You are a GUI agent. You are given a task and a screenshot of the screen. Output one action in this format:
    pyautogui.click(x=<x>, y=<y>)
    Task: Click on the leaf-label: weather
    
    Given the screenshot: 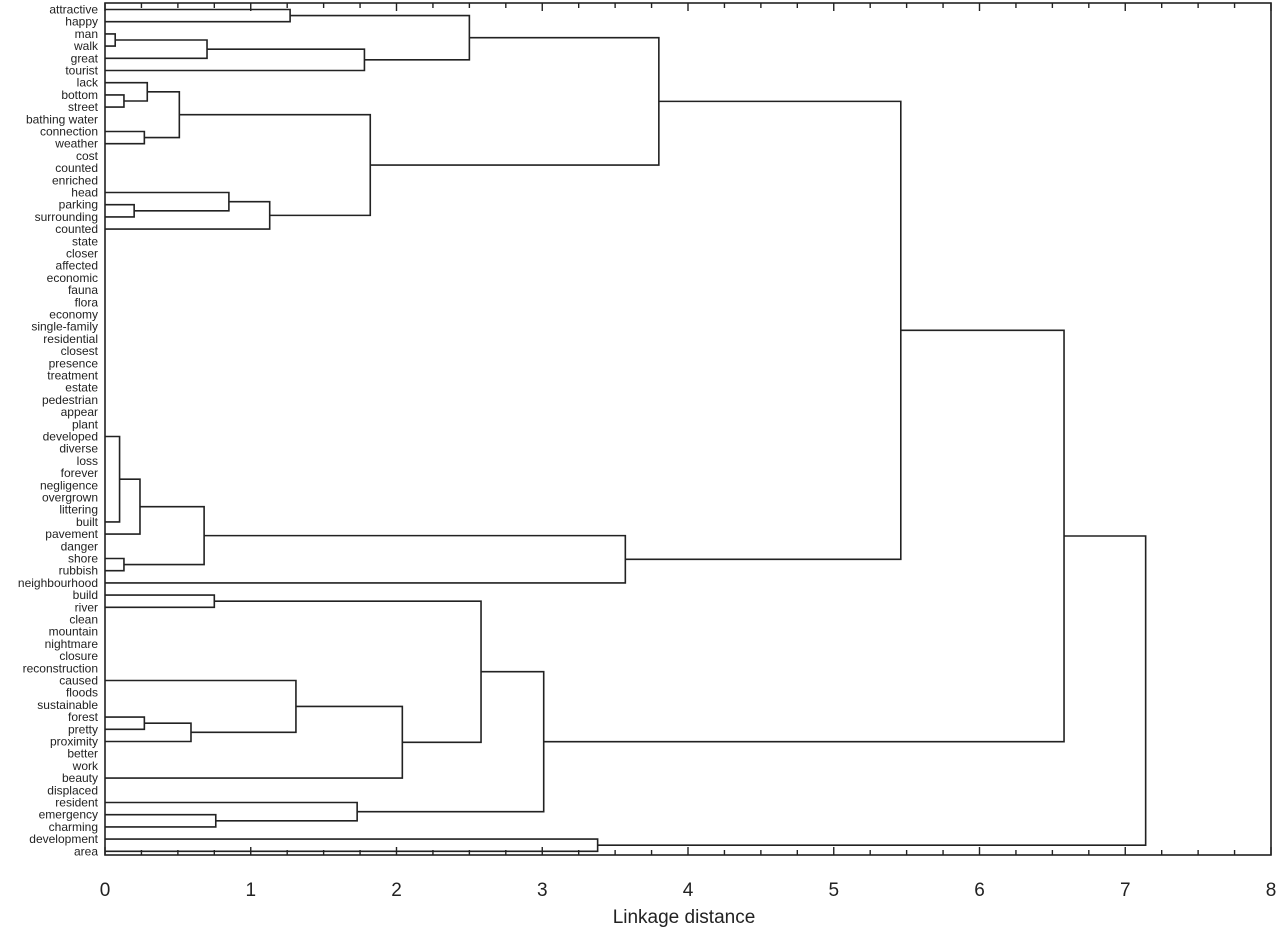 What is the action you would take?
    pyautogui.click(x=76, y=144)
    